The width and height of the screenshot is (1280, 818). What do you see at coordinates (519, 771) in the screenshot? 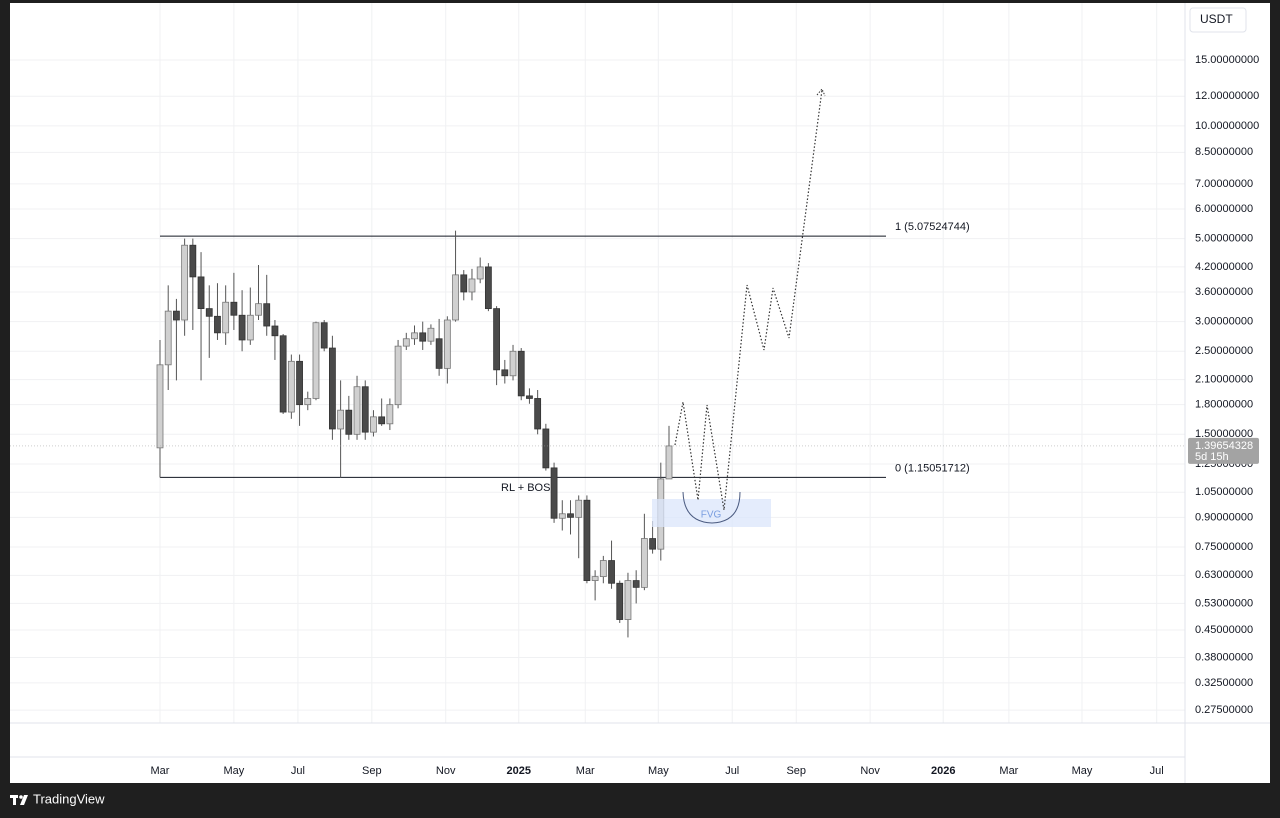
I see `x-tick-label: 2025` at bounding box center [519, 771].